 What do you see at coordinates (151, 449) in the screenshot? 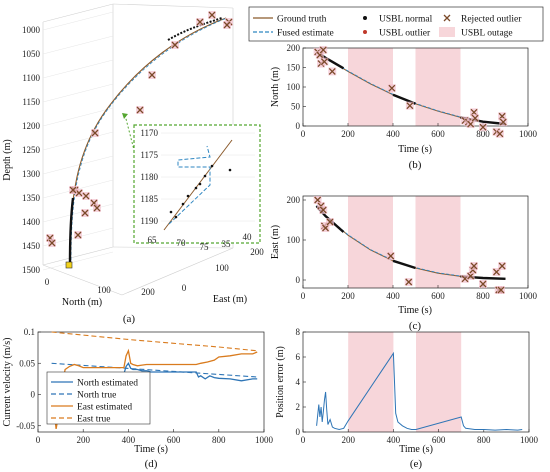
I see `d-xlabel: Time (s)` at bounding box center [151, 449].